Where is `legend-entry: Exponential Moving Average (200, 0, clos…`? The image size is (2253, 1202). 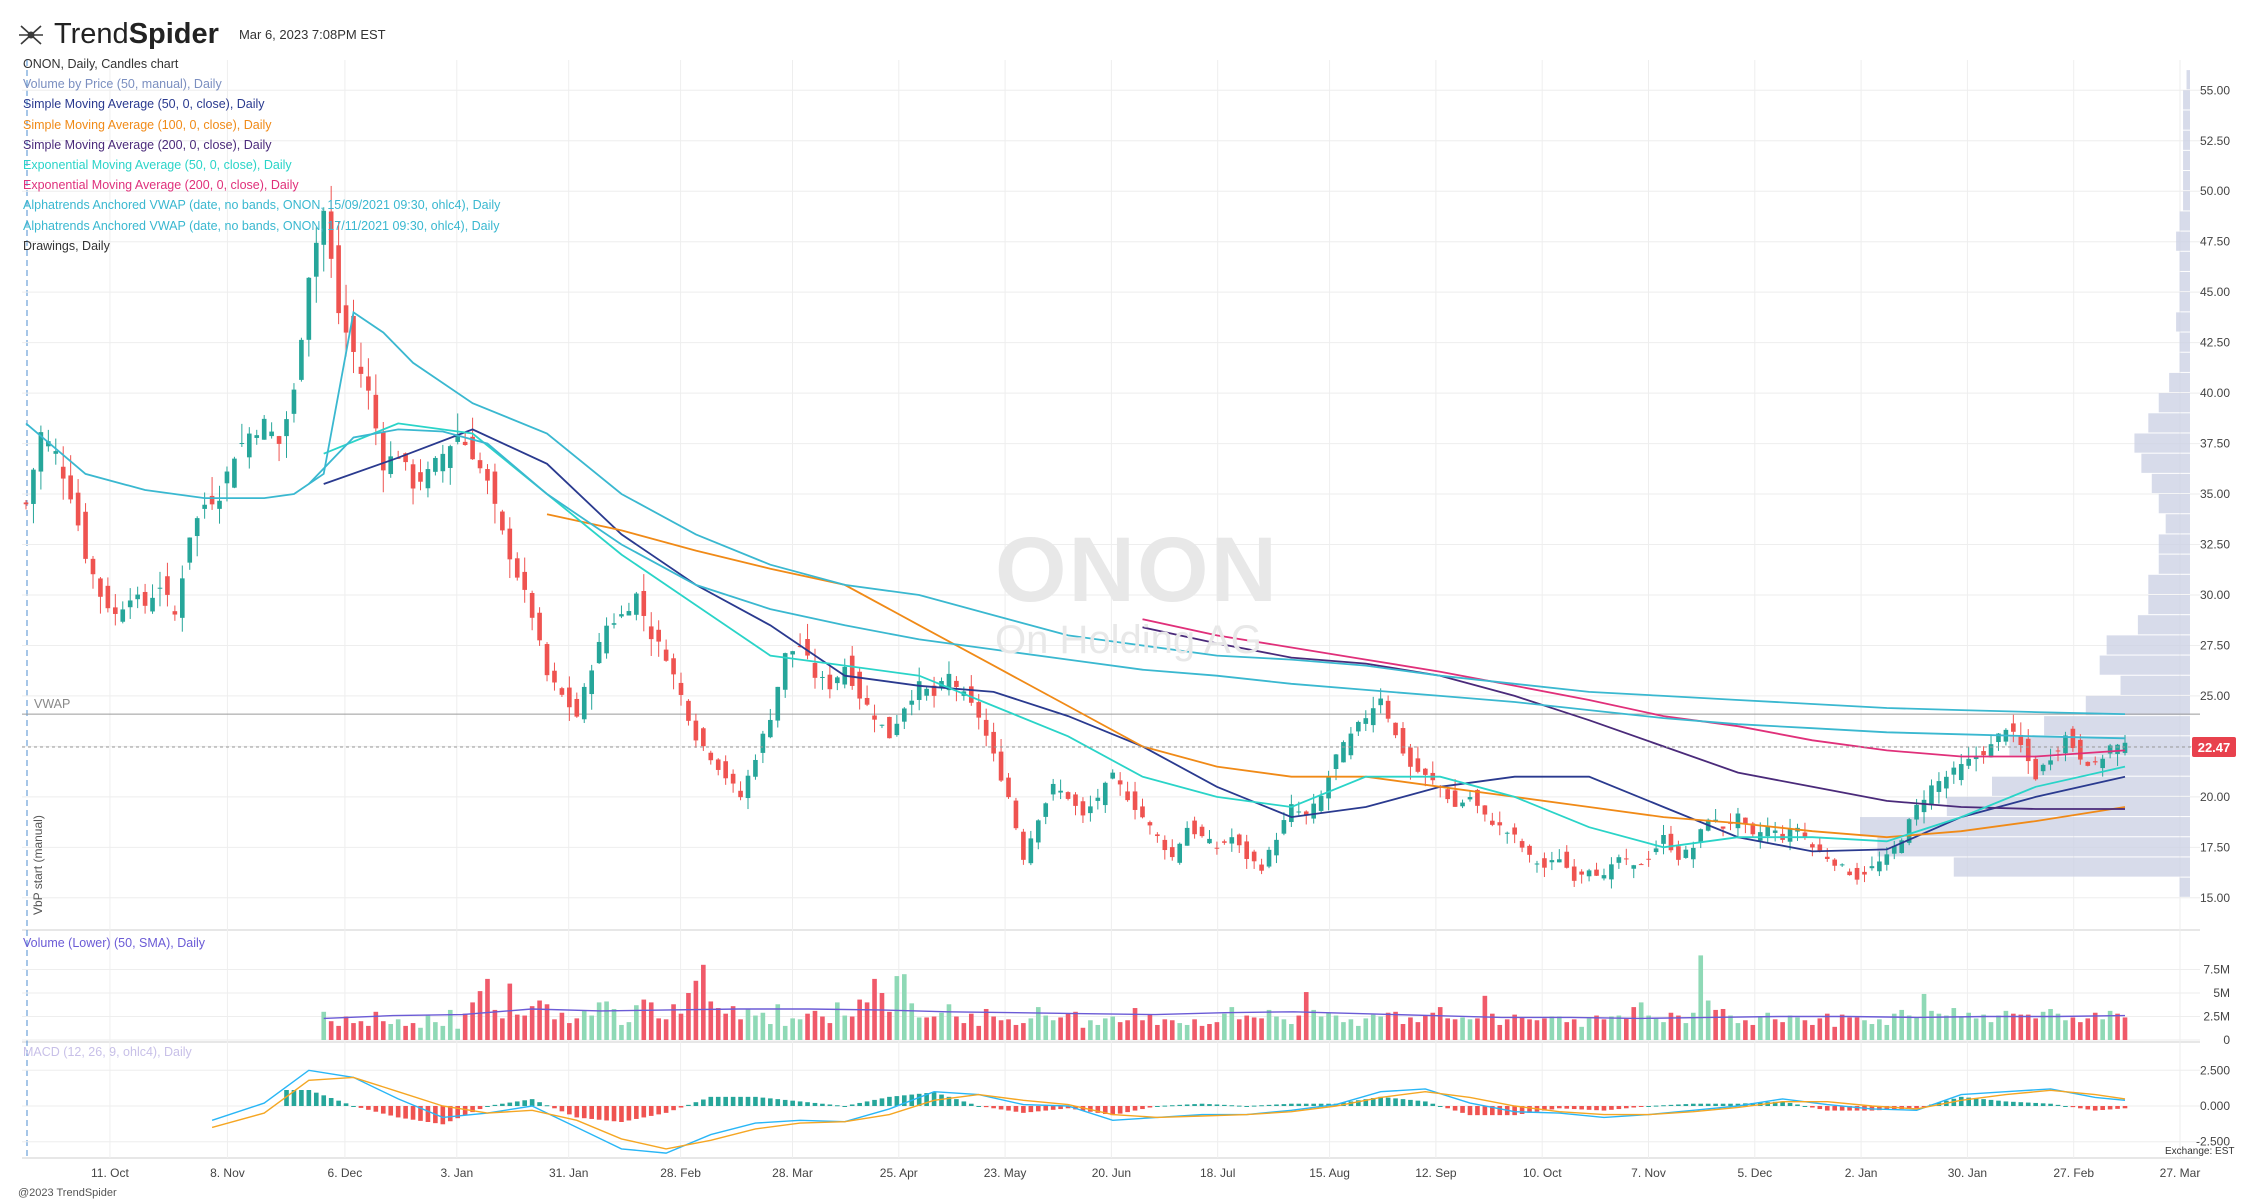 legend-entry: Exponential Moving Average (200, 0, clos… is located at coordinates (161, 185).